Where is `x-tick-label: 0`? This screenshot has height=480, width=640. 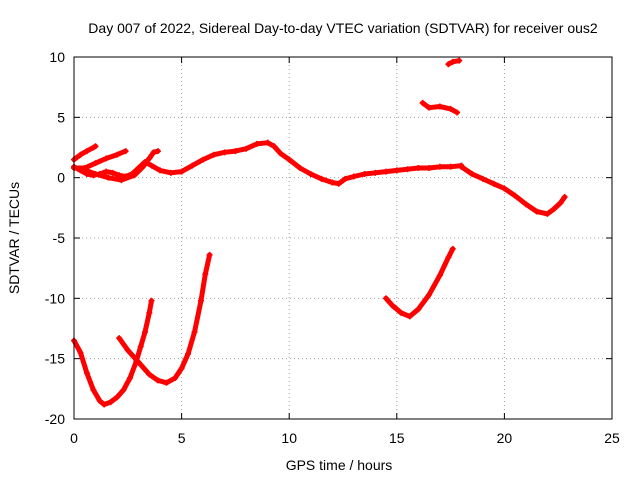 x-tick-label: 0 is located at coordinates (74, 438).